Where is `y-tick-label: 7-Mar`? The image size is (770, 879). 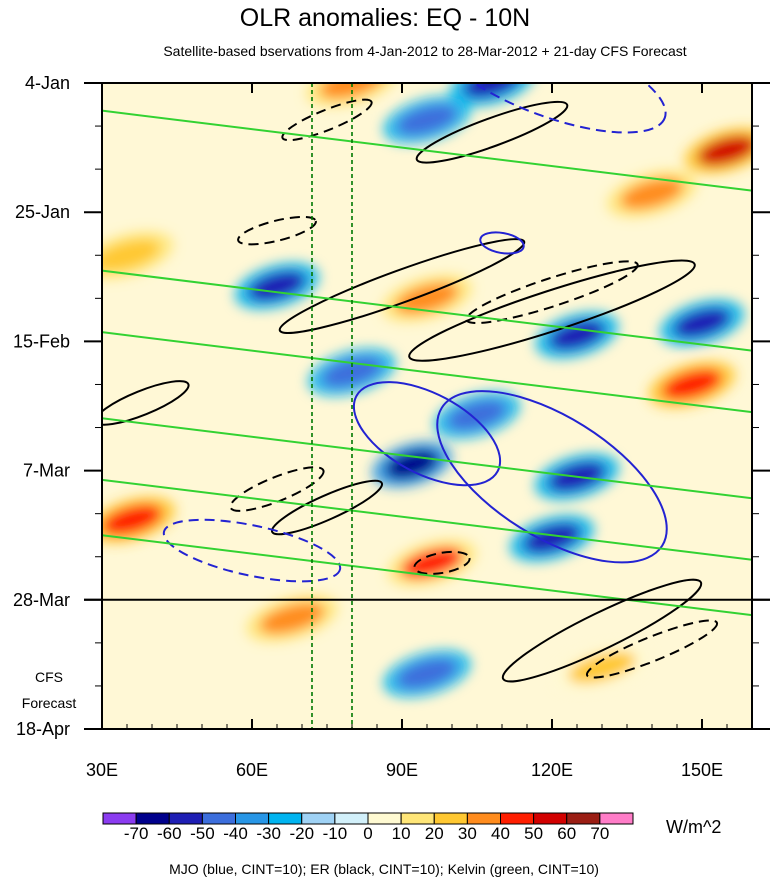
y-tick-label: 7-Mar is located at coordinates (46, 471).